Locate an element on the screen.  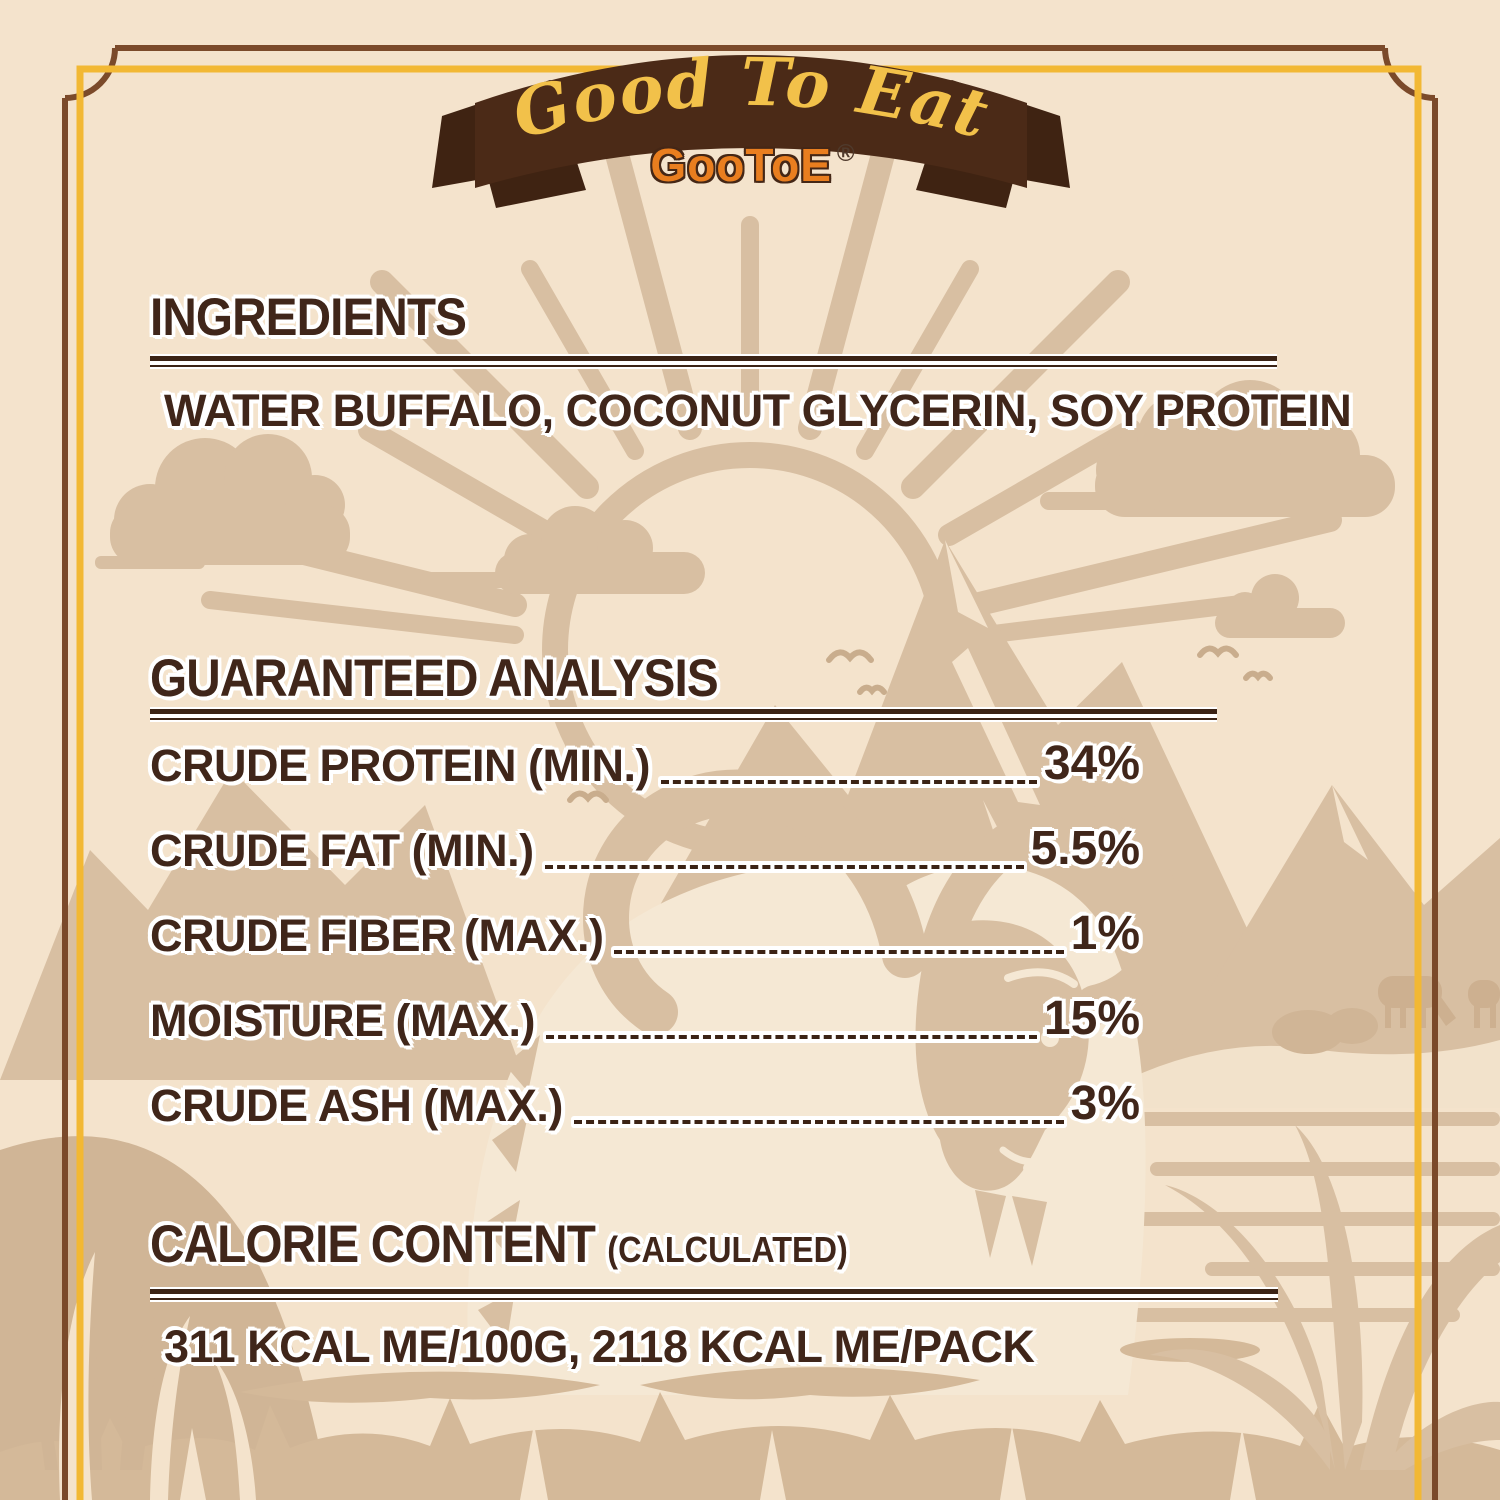
analysis-row-crude-protein: CRUDE PROTEIN (MIN.) 34% is located at coordinates (645, 763).